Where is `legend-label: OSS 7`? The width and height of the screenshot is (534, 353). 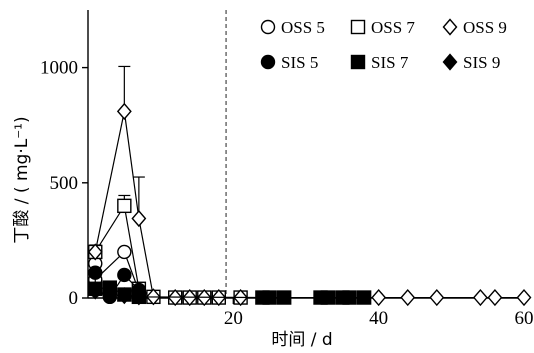
legend-label: OSS 7 is located at coordinates (393, 27).